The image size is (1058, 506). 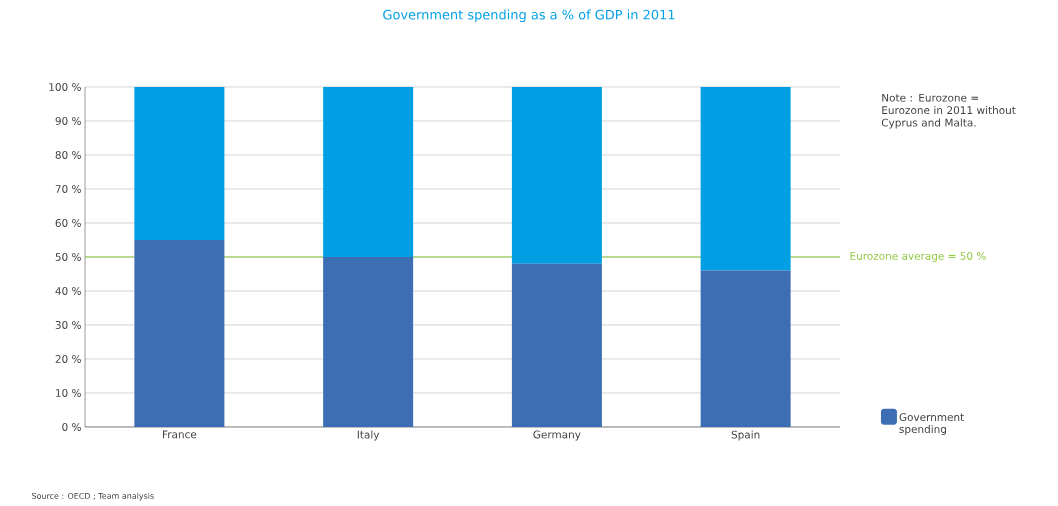 I want to click on y-tick-label: 60 %, so click(x=68, y=223).